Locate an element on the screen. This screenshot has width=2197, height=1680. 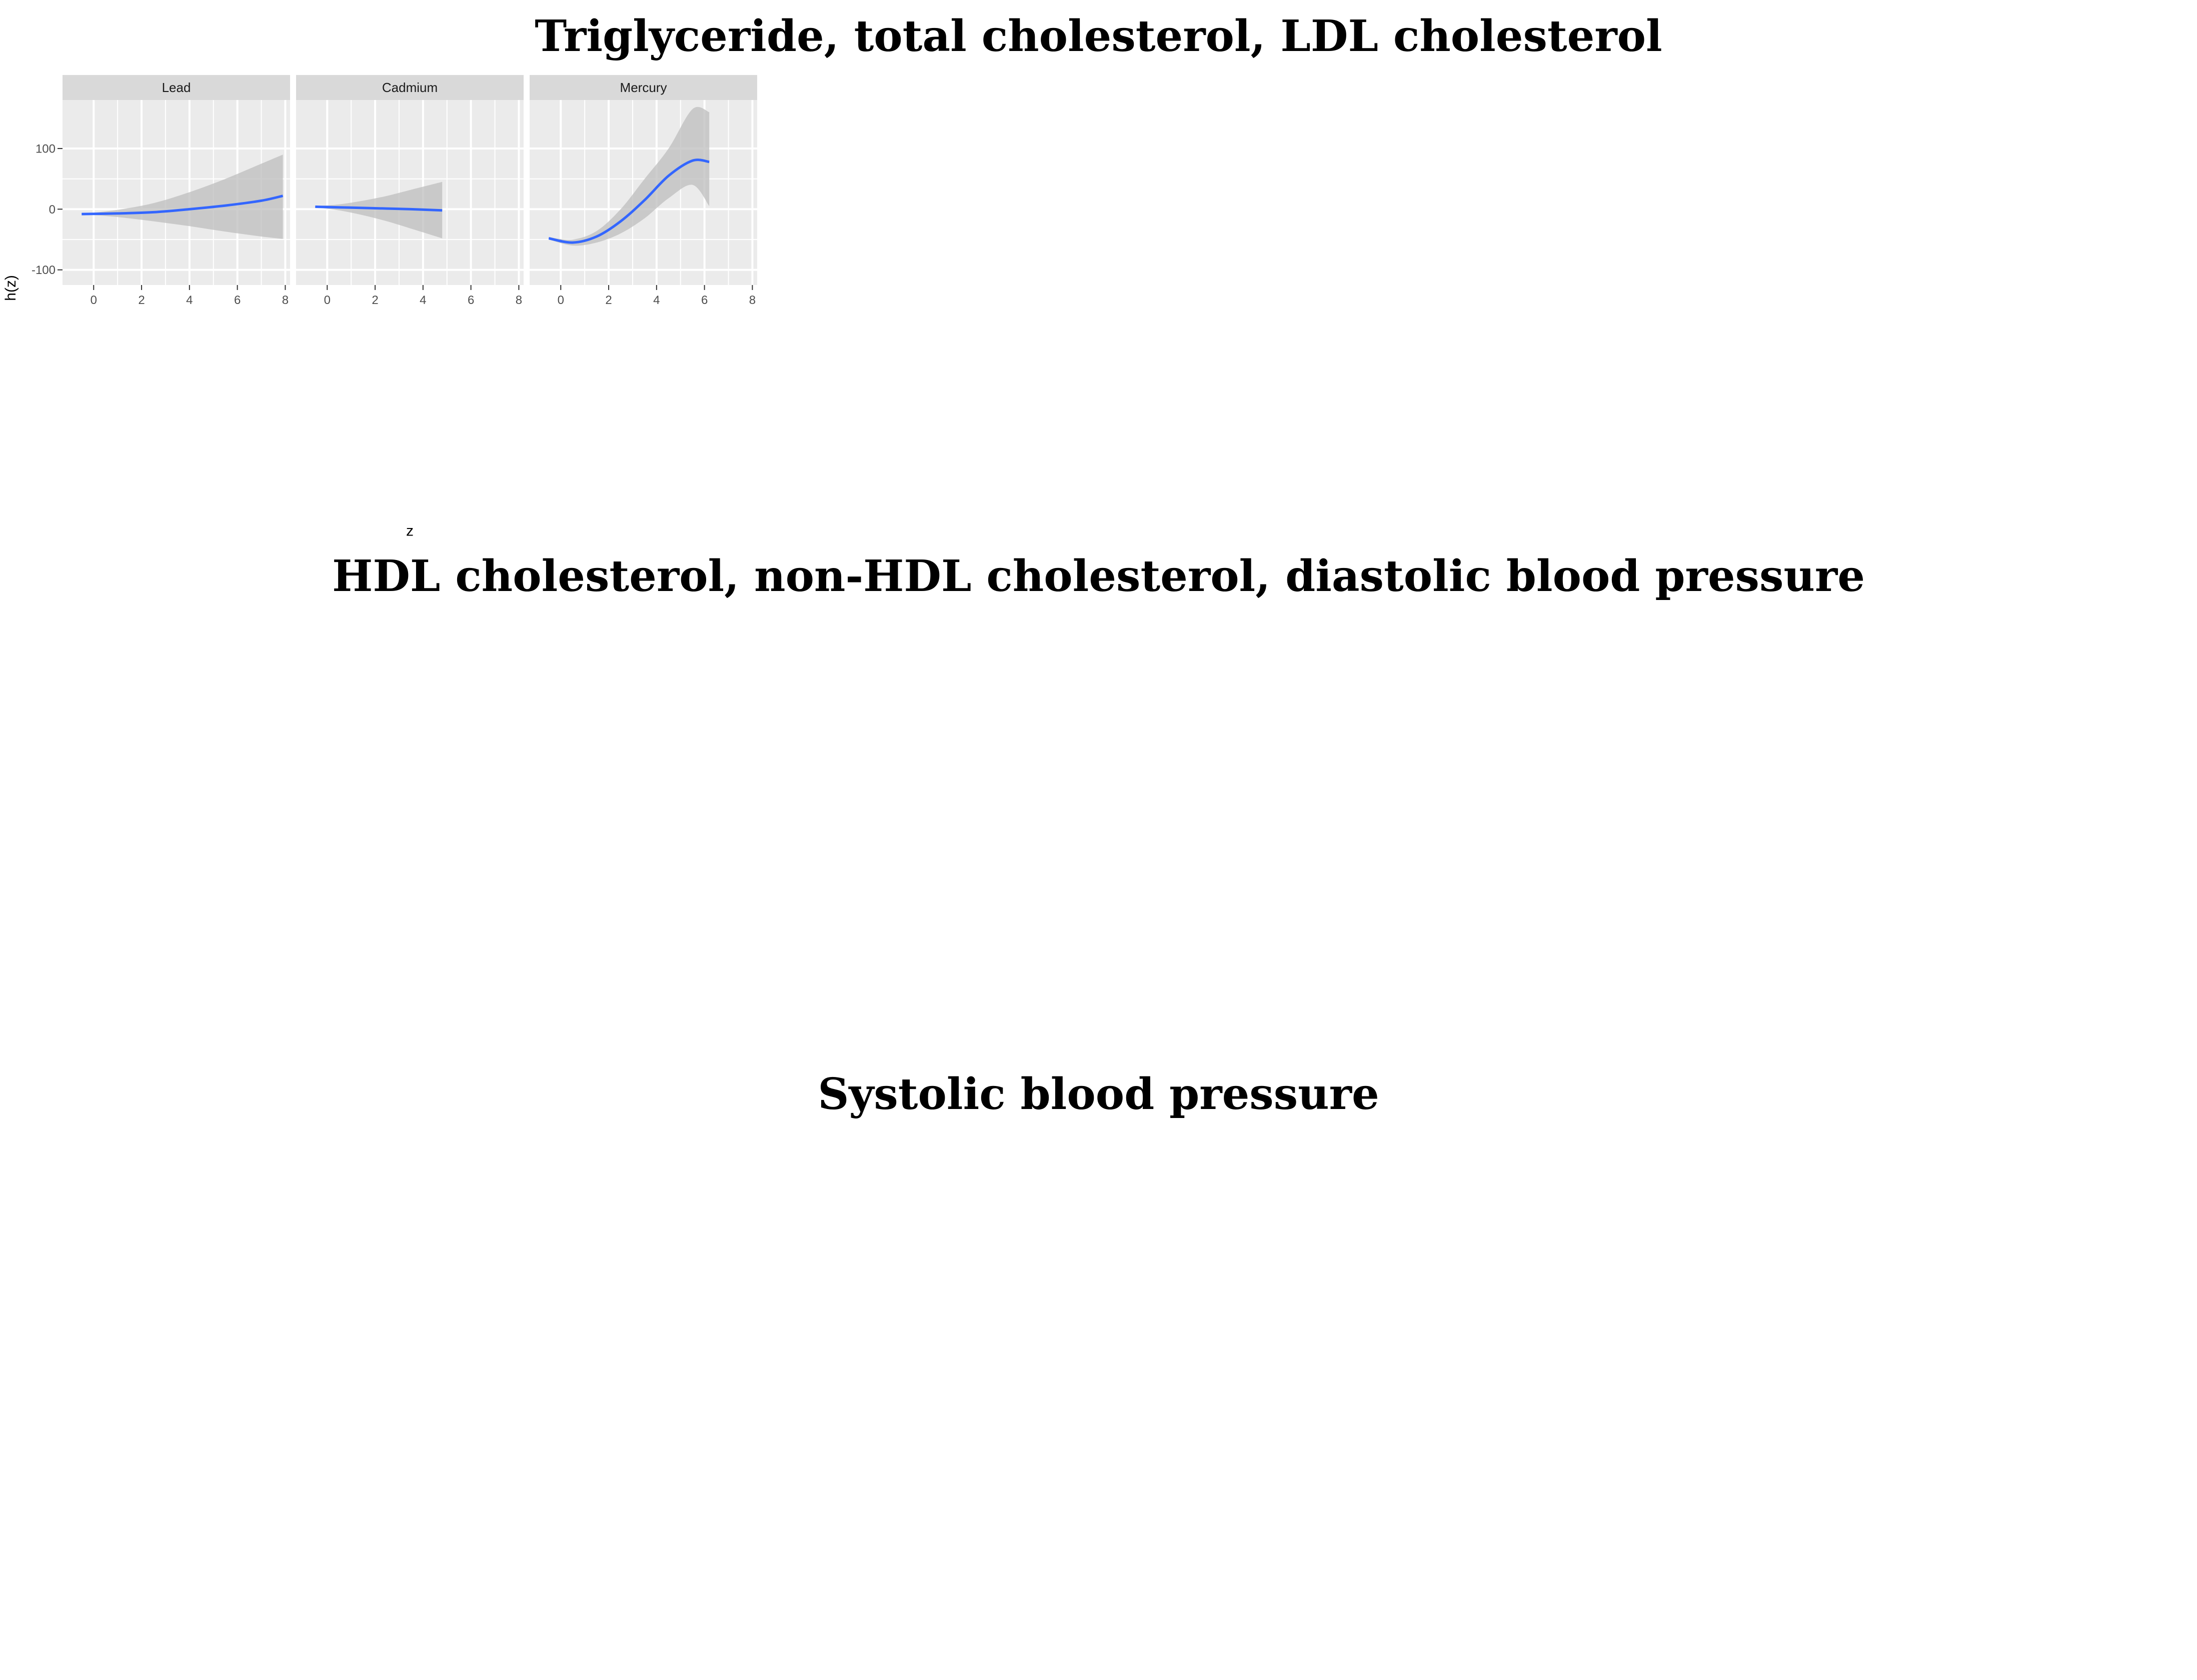
y-tick-label: 0 is located at coordinates (52, 209).